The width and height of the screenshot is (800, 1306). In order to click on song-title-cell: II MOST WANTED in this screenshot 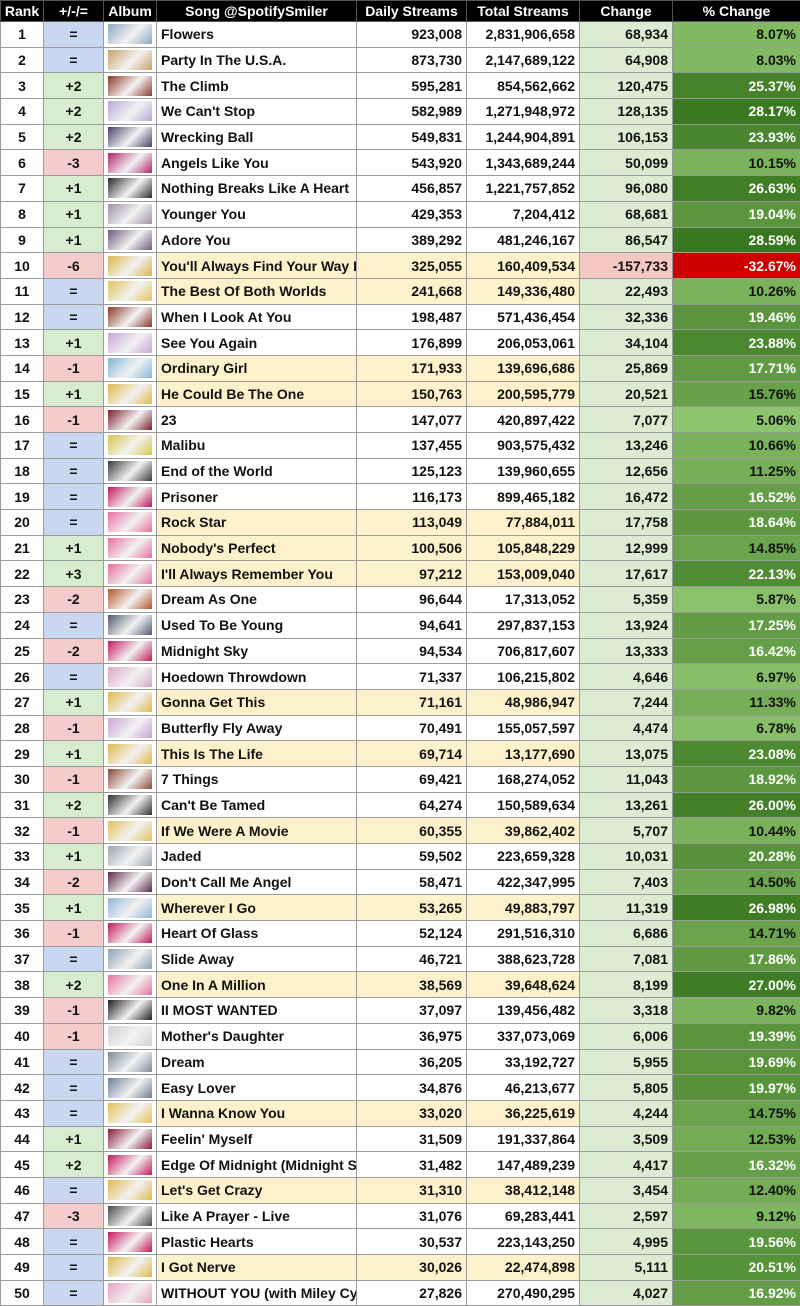, I will do `click(257, 1011)`.